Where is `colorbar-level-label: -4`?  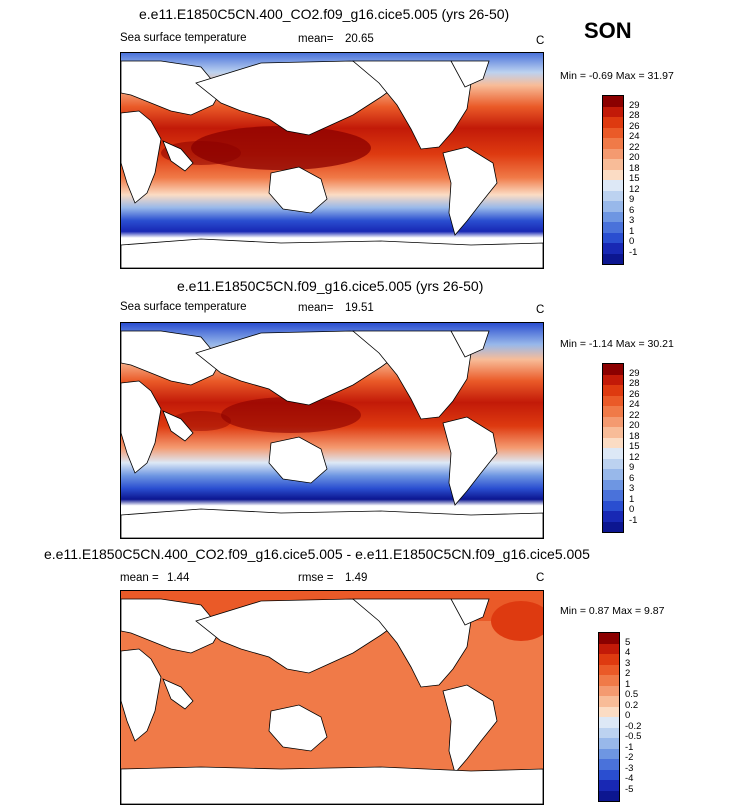
colorbar-level-label: -4 is located at coordinates (629, 778).